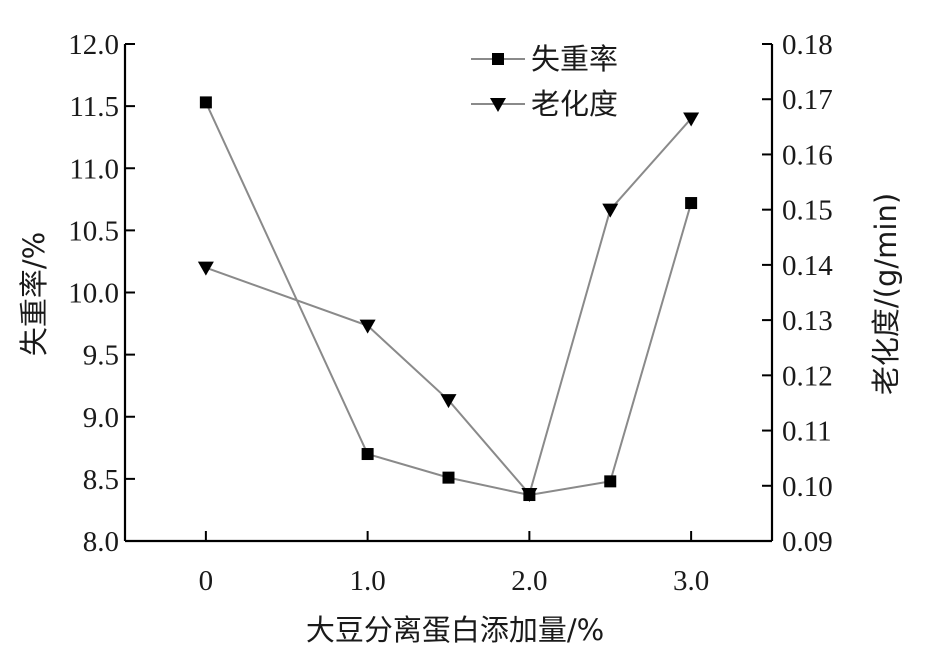  What do you see at coordinates (94, 107) in the screenshot?
I see `left-y-tick-label: 11.5` at bounding box center [94, 107].